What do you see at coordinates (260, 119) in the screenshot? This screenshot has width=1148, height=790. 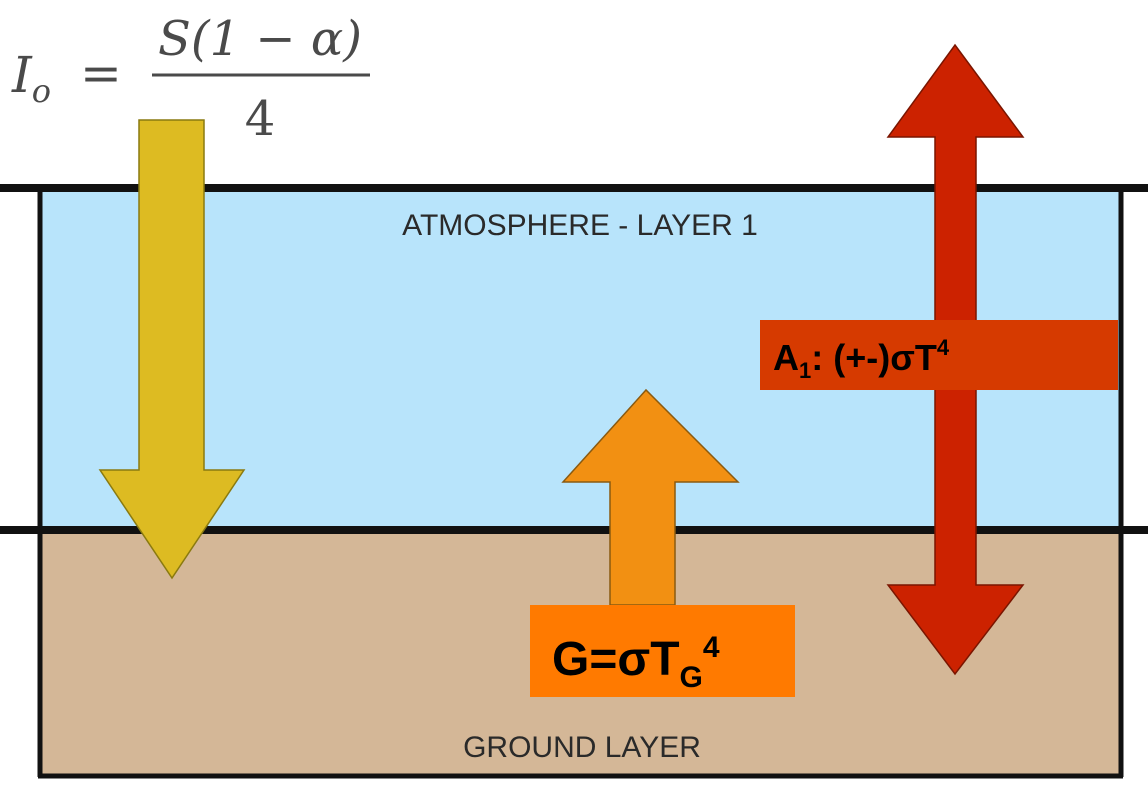 I see `formula-denominator: 4` at bounding box center [260, 119].